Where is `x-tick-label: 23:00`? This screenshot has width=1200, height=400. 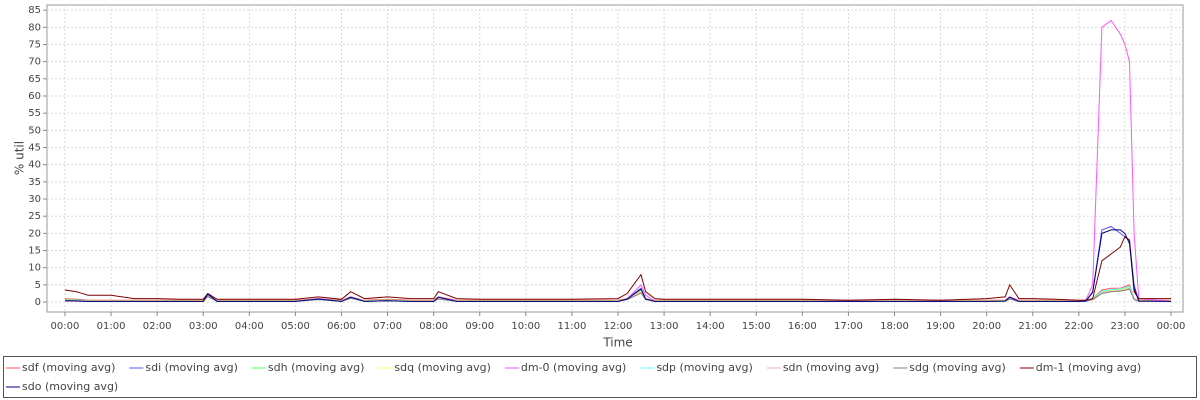 x-tick-label: 23:00 is located at coordinates (1125, 326).